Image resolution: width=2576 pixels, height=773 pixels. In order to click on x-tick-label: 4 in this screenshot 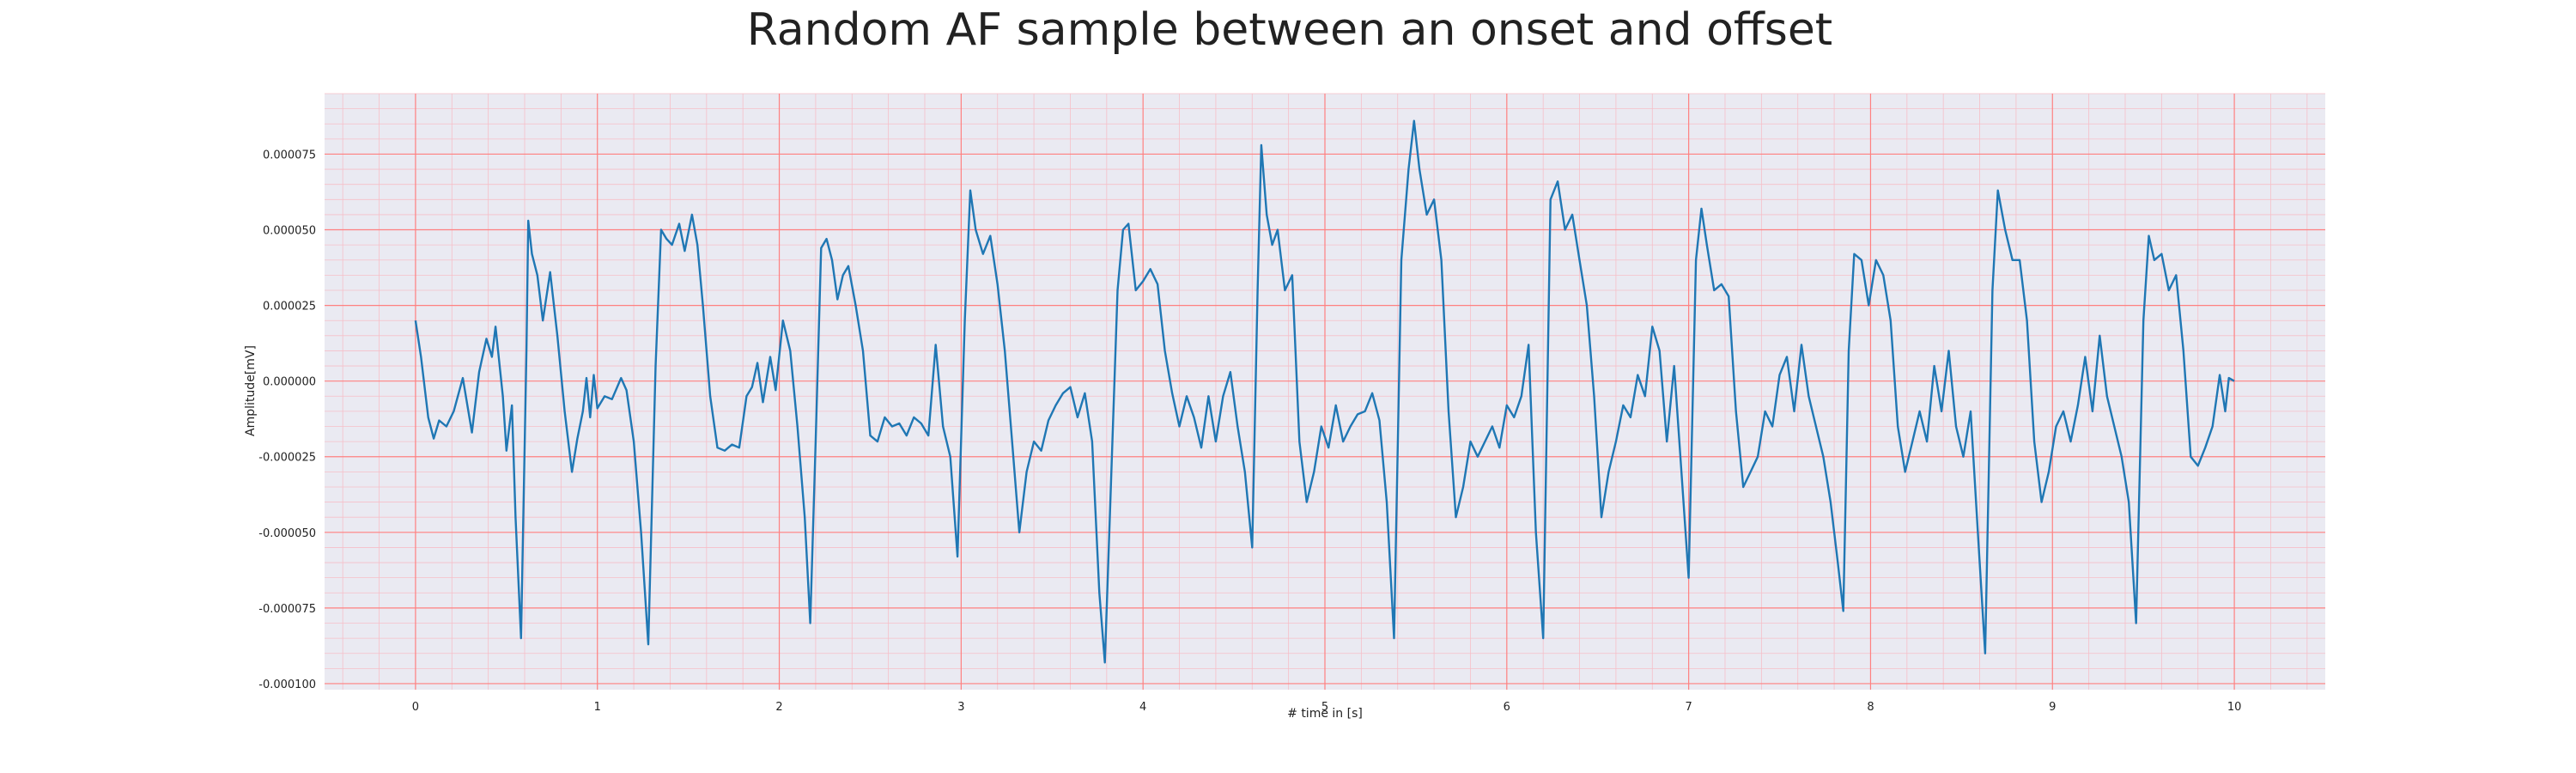, I will do `click(1142, 707)`.